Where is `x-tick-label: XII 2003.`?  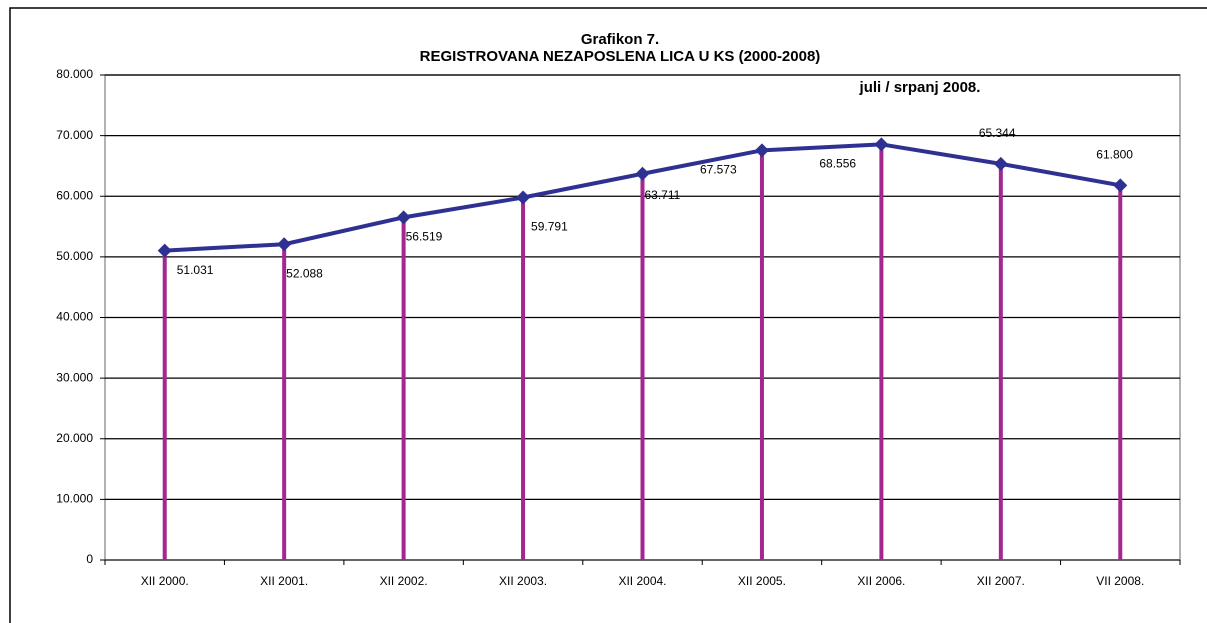 x-tick-label: XII 2003. is located at coordinates (523, 581).